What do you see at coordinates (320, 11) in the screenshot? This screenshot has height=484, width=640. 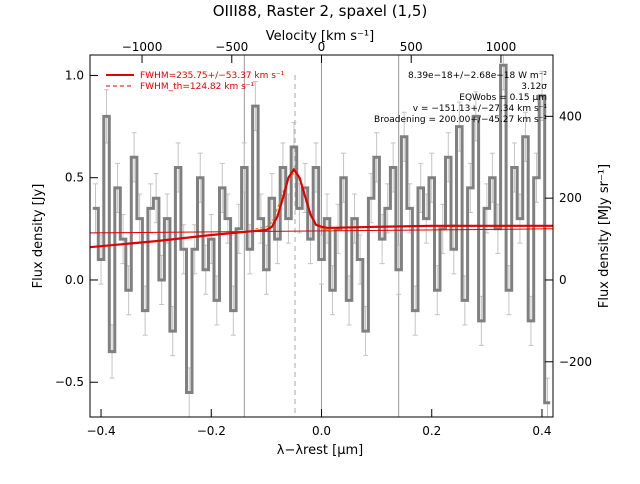 I see `chart-title: OIII88, Raster 2, spaxel (1,5)` at bounding box center [320, 11].